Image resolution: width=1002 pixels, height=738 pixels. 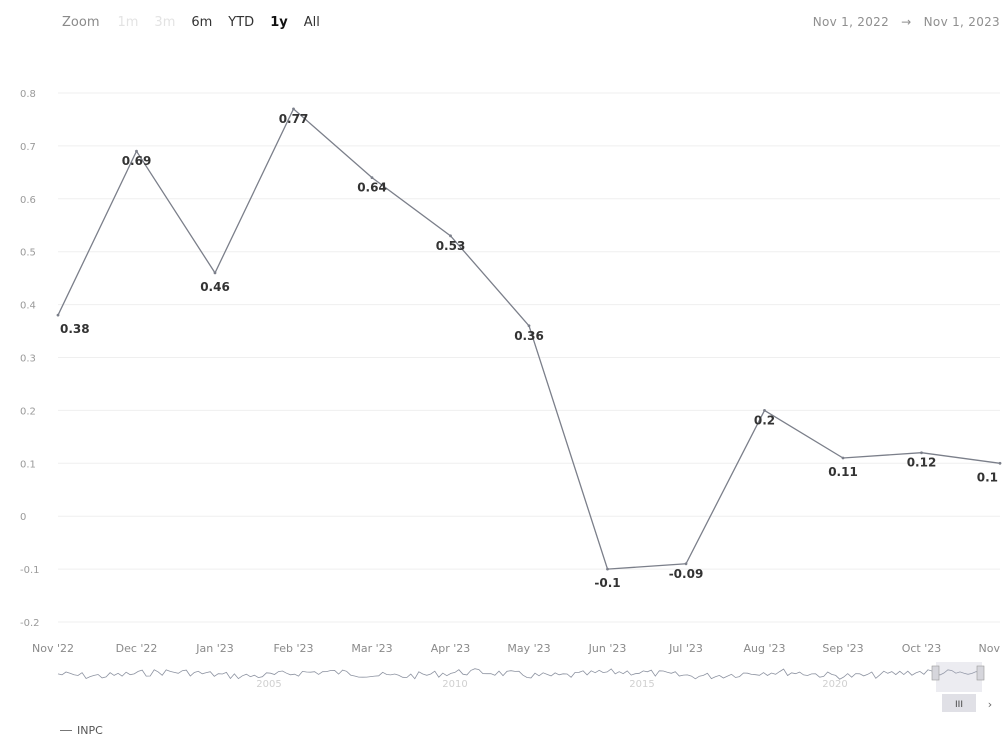 I want to click on navigator-series, so click(x=519, y=674).